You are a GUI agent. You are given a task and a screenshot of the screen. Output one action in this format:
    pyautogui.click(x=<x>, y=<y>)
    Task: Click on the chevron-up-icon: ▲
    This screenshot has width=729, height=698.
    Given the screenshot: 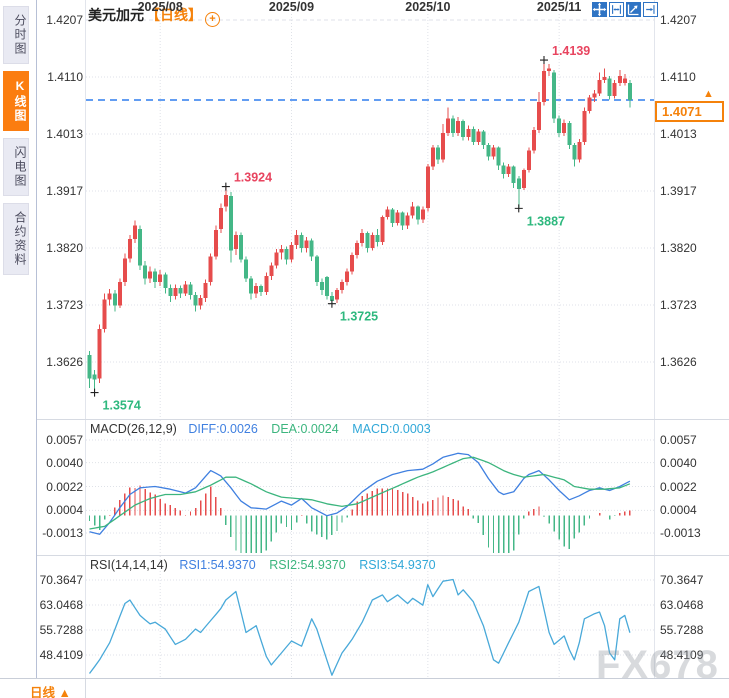 What is the action you would take?
    pyautogui.click(x=64, y=692)
    